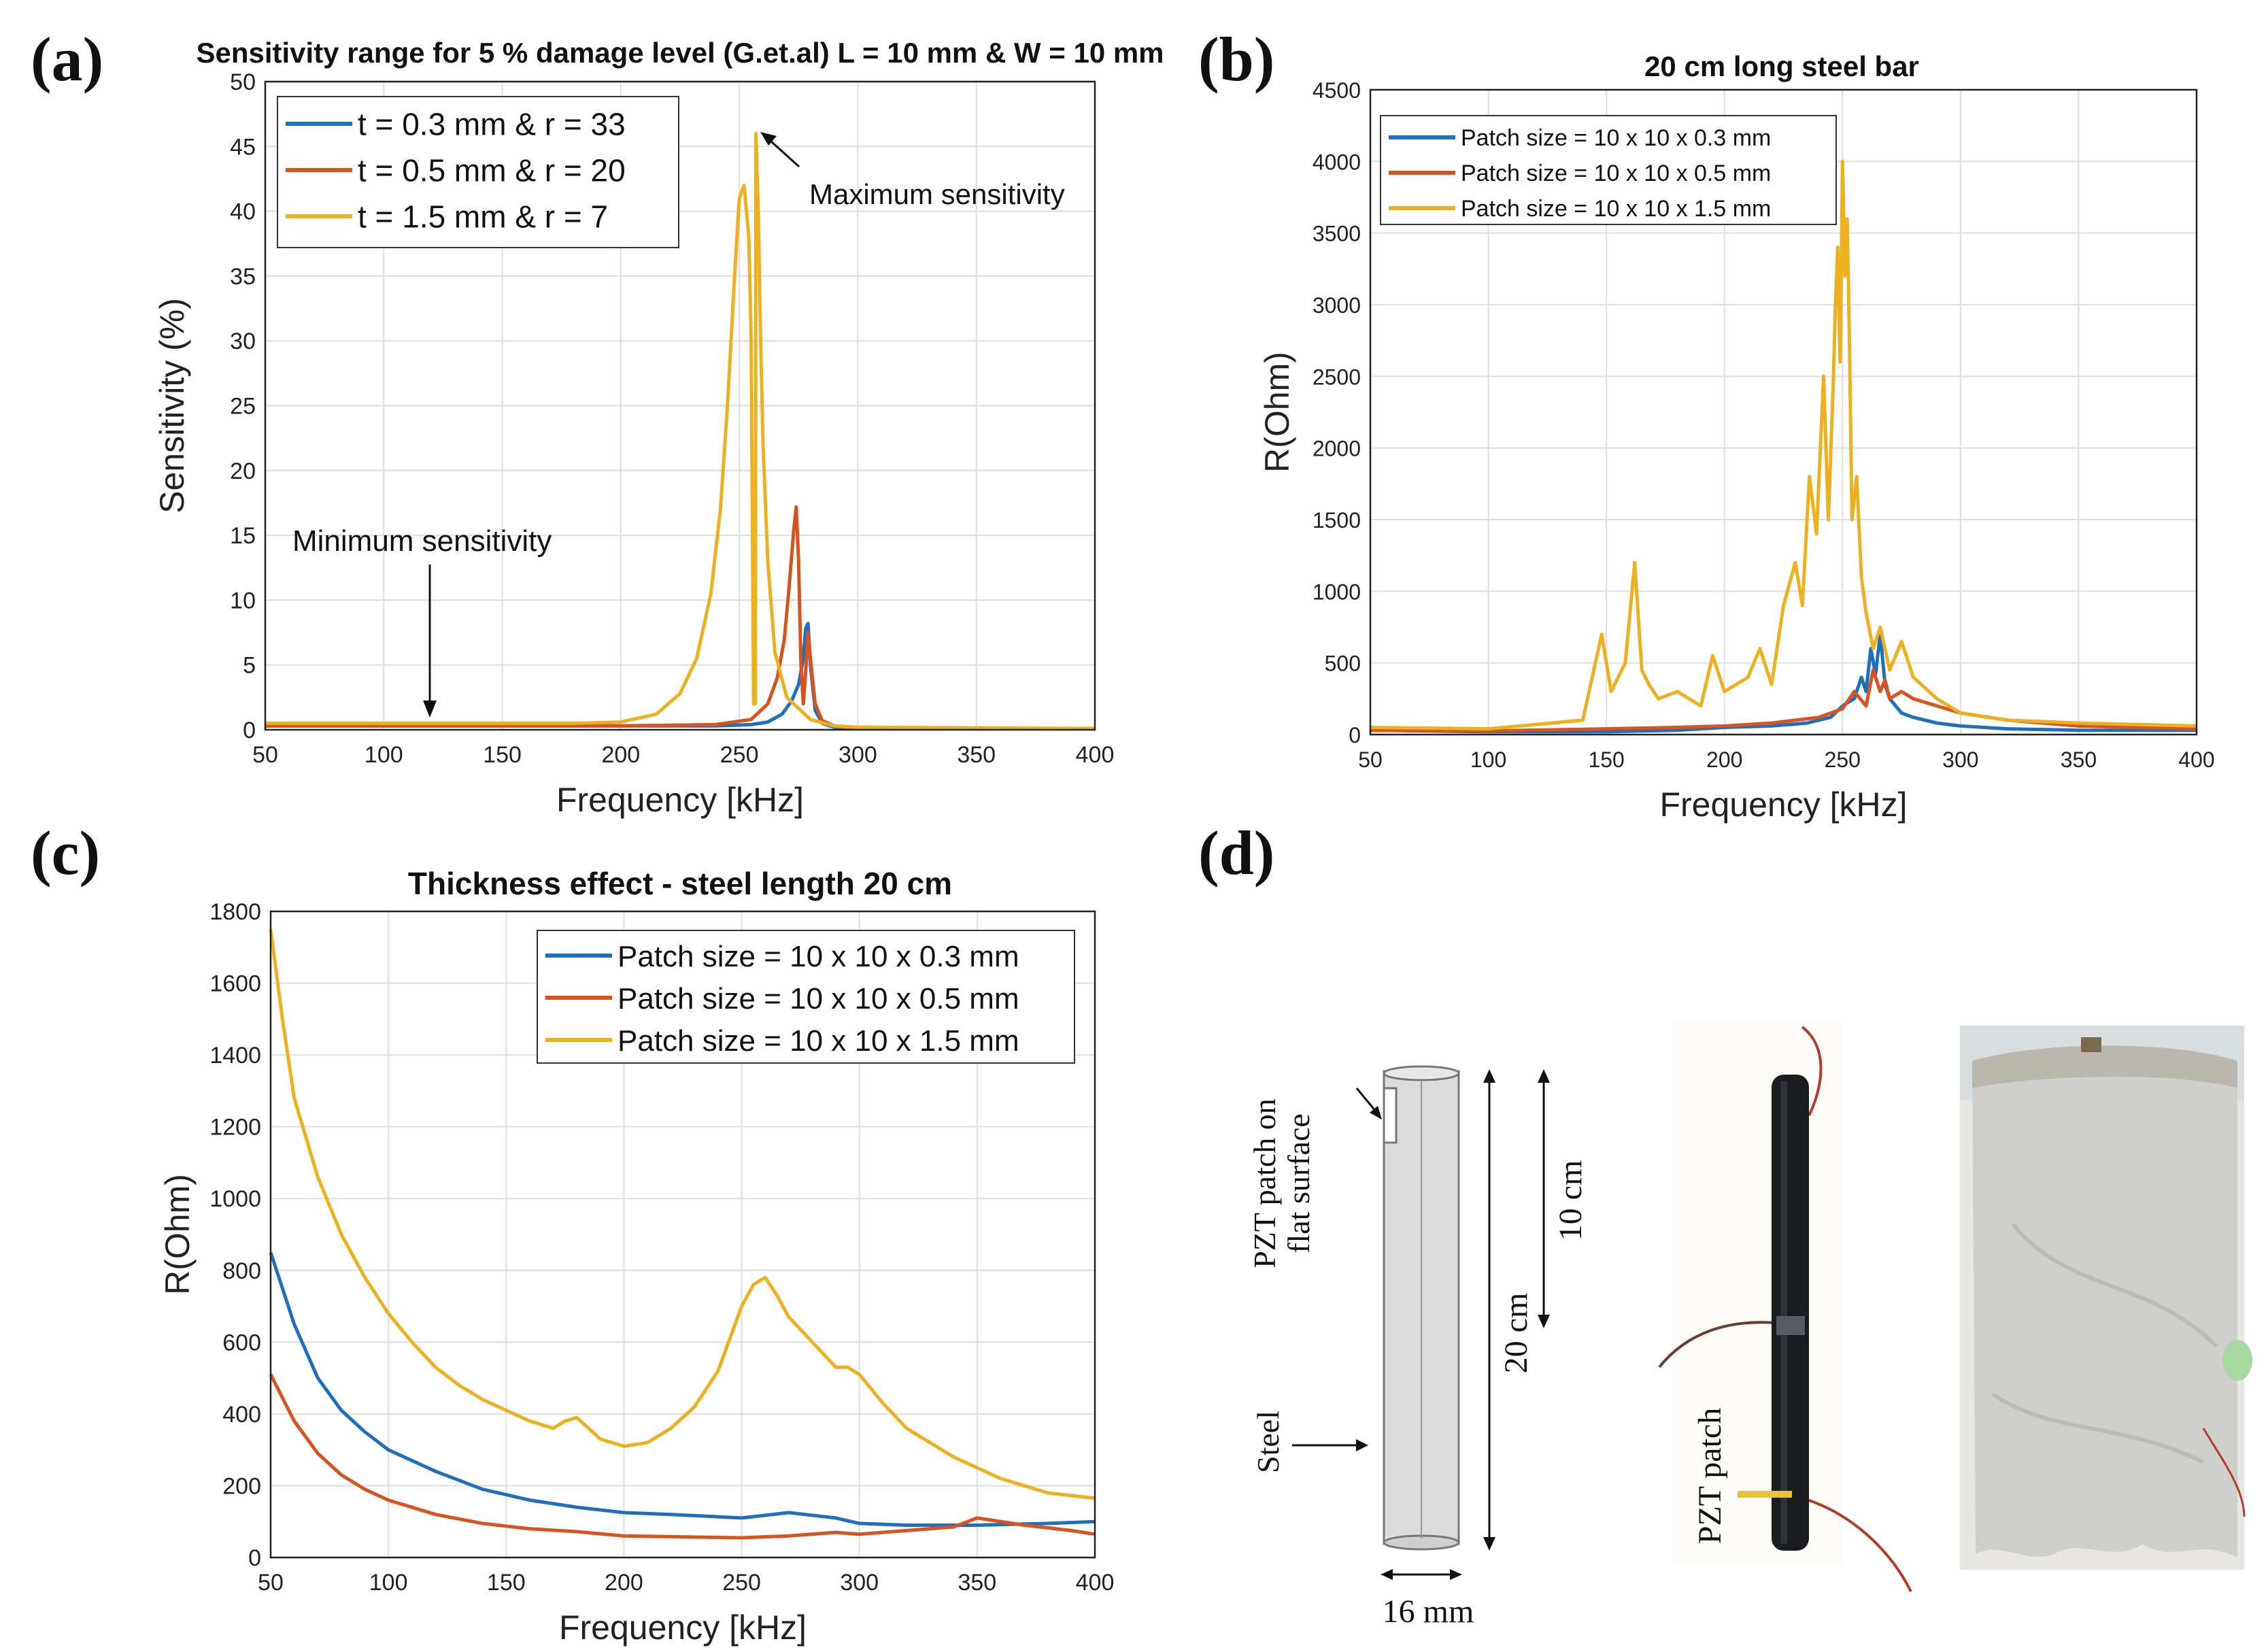 This screenshot has width=2268, height=1650. I want to click on y-tick-label: 40, so click(243, 212).